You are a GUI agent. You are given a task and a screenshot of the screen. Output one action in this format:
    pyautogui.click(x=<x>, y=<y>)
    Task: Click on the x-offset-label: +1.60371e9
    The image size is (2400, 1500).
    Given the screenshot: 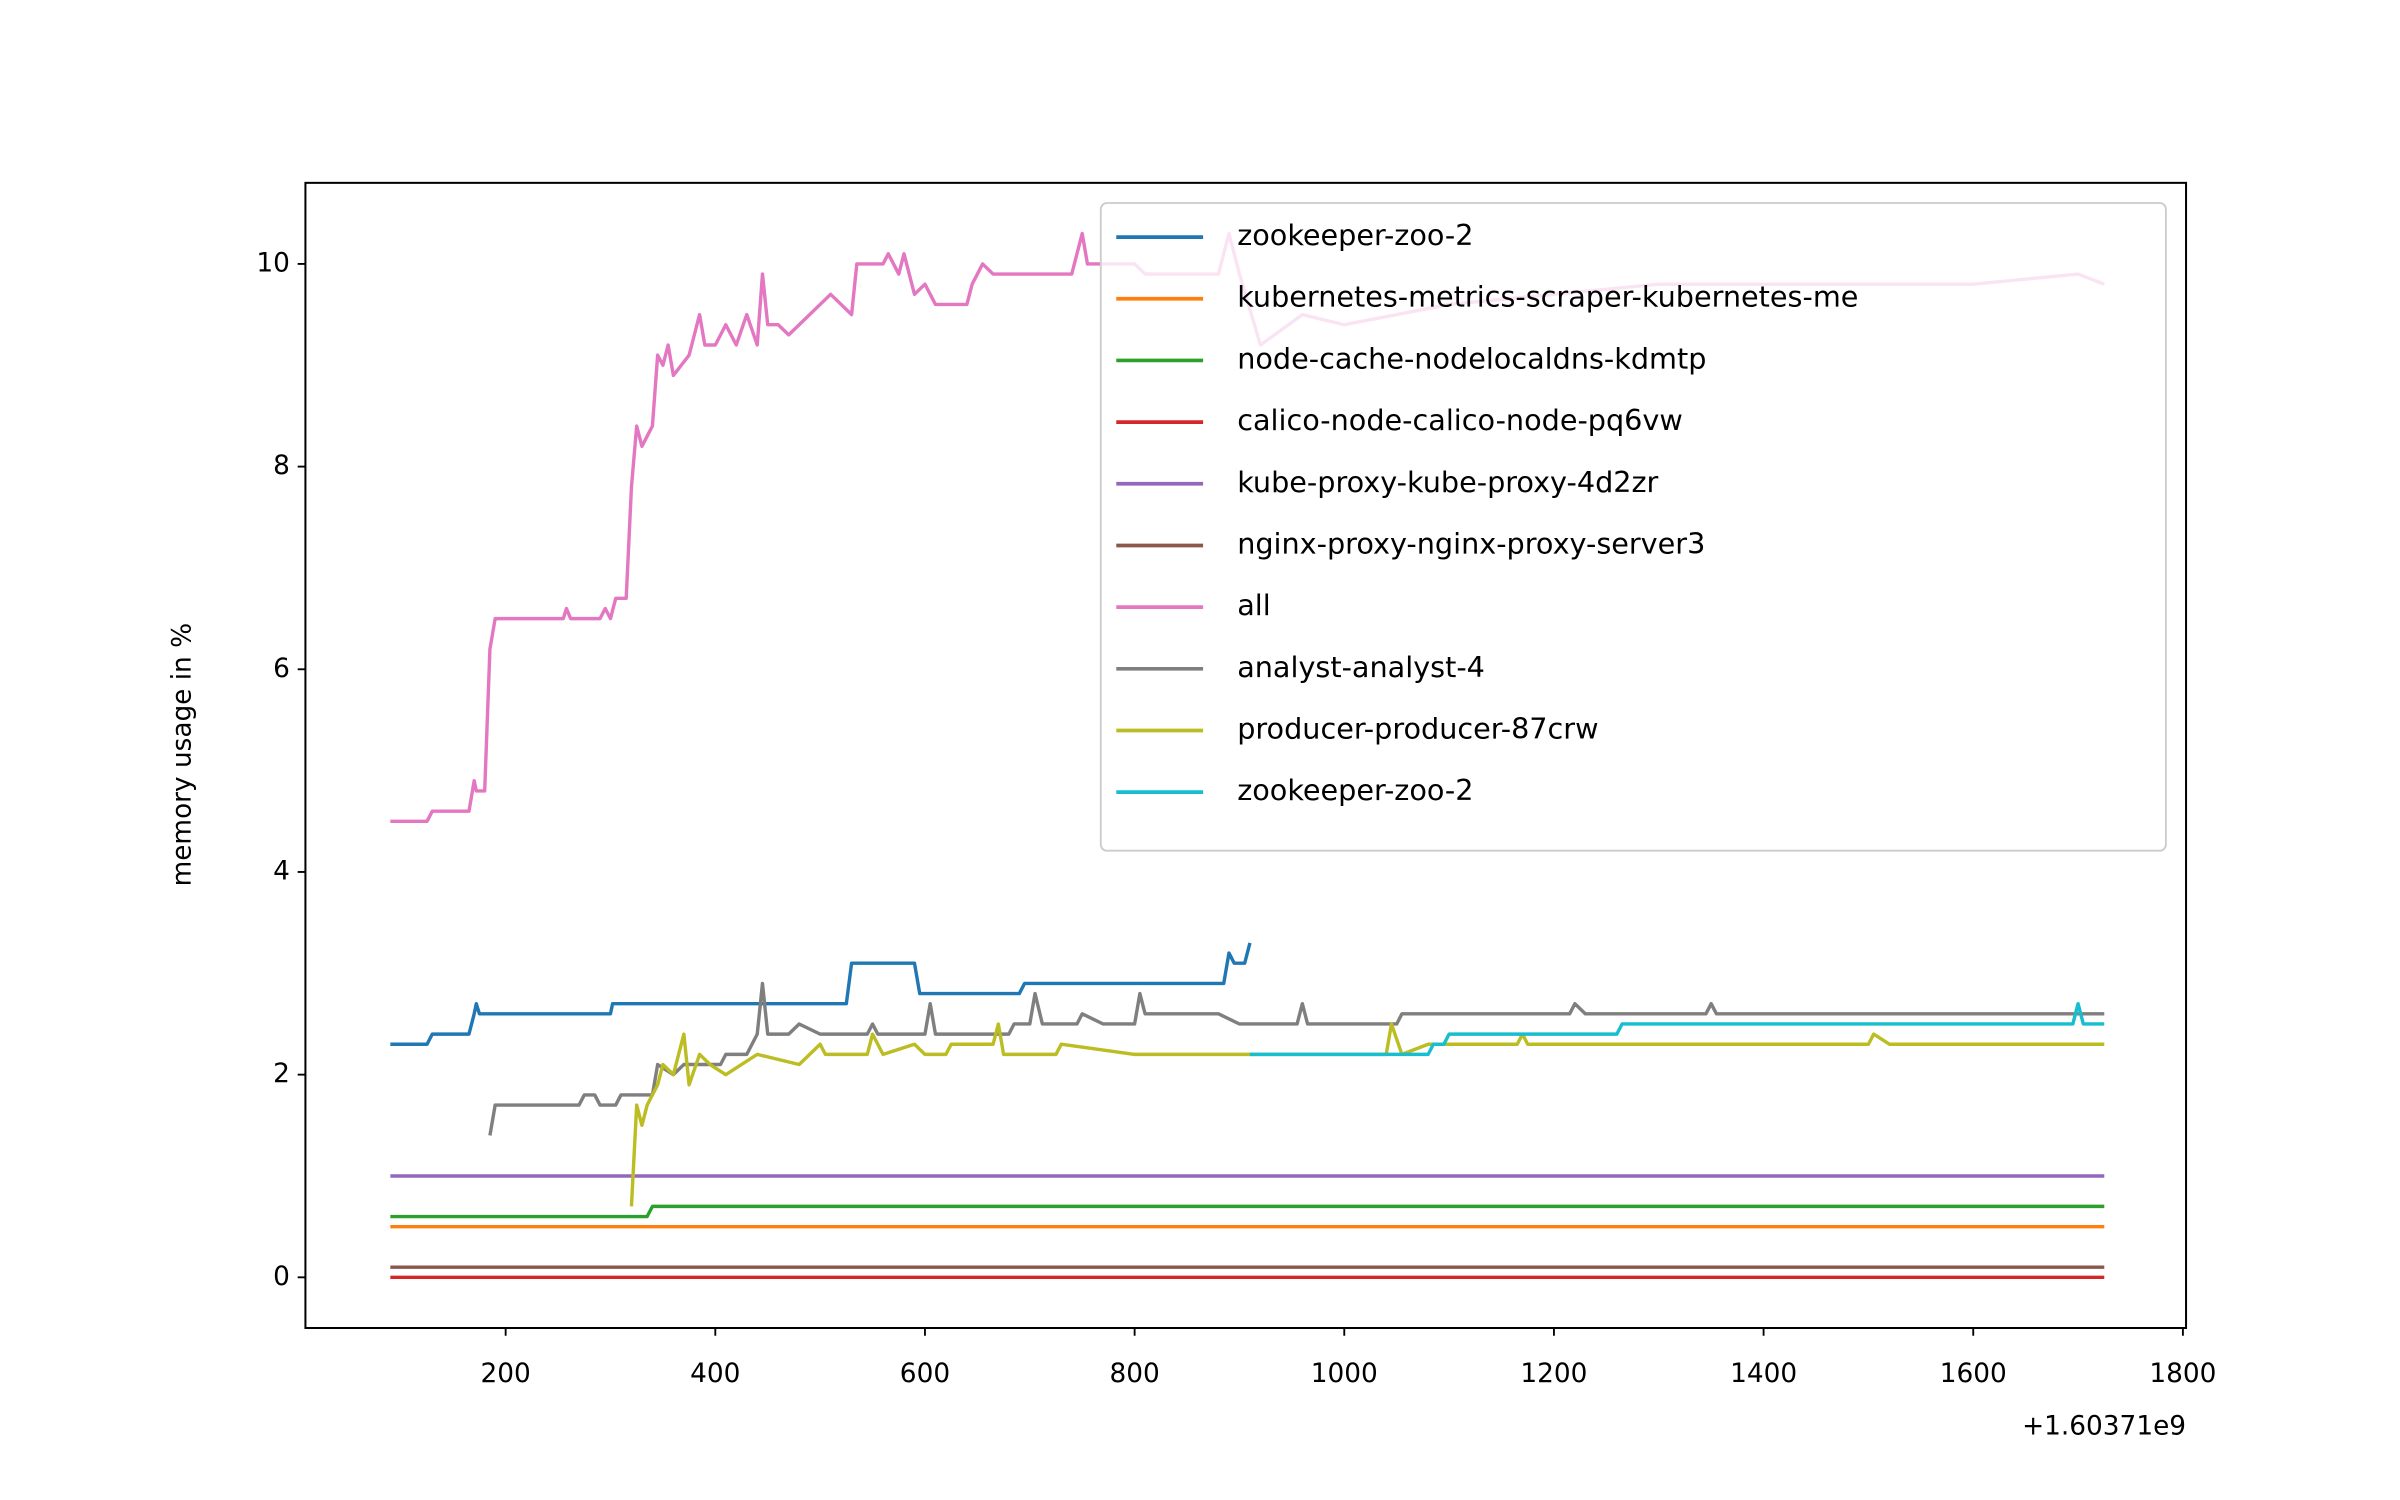 What is the action you would take?
    pyautogui.click(x=2104, y=1427)
    